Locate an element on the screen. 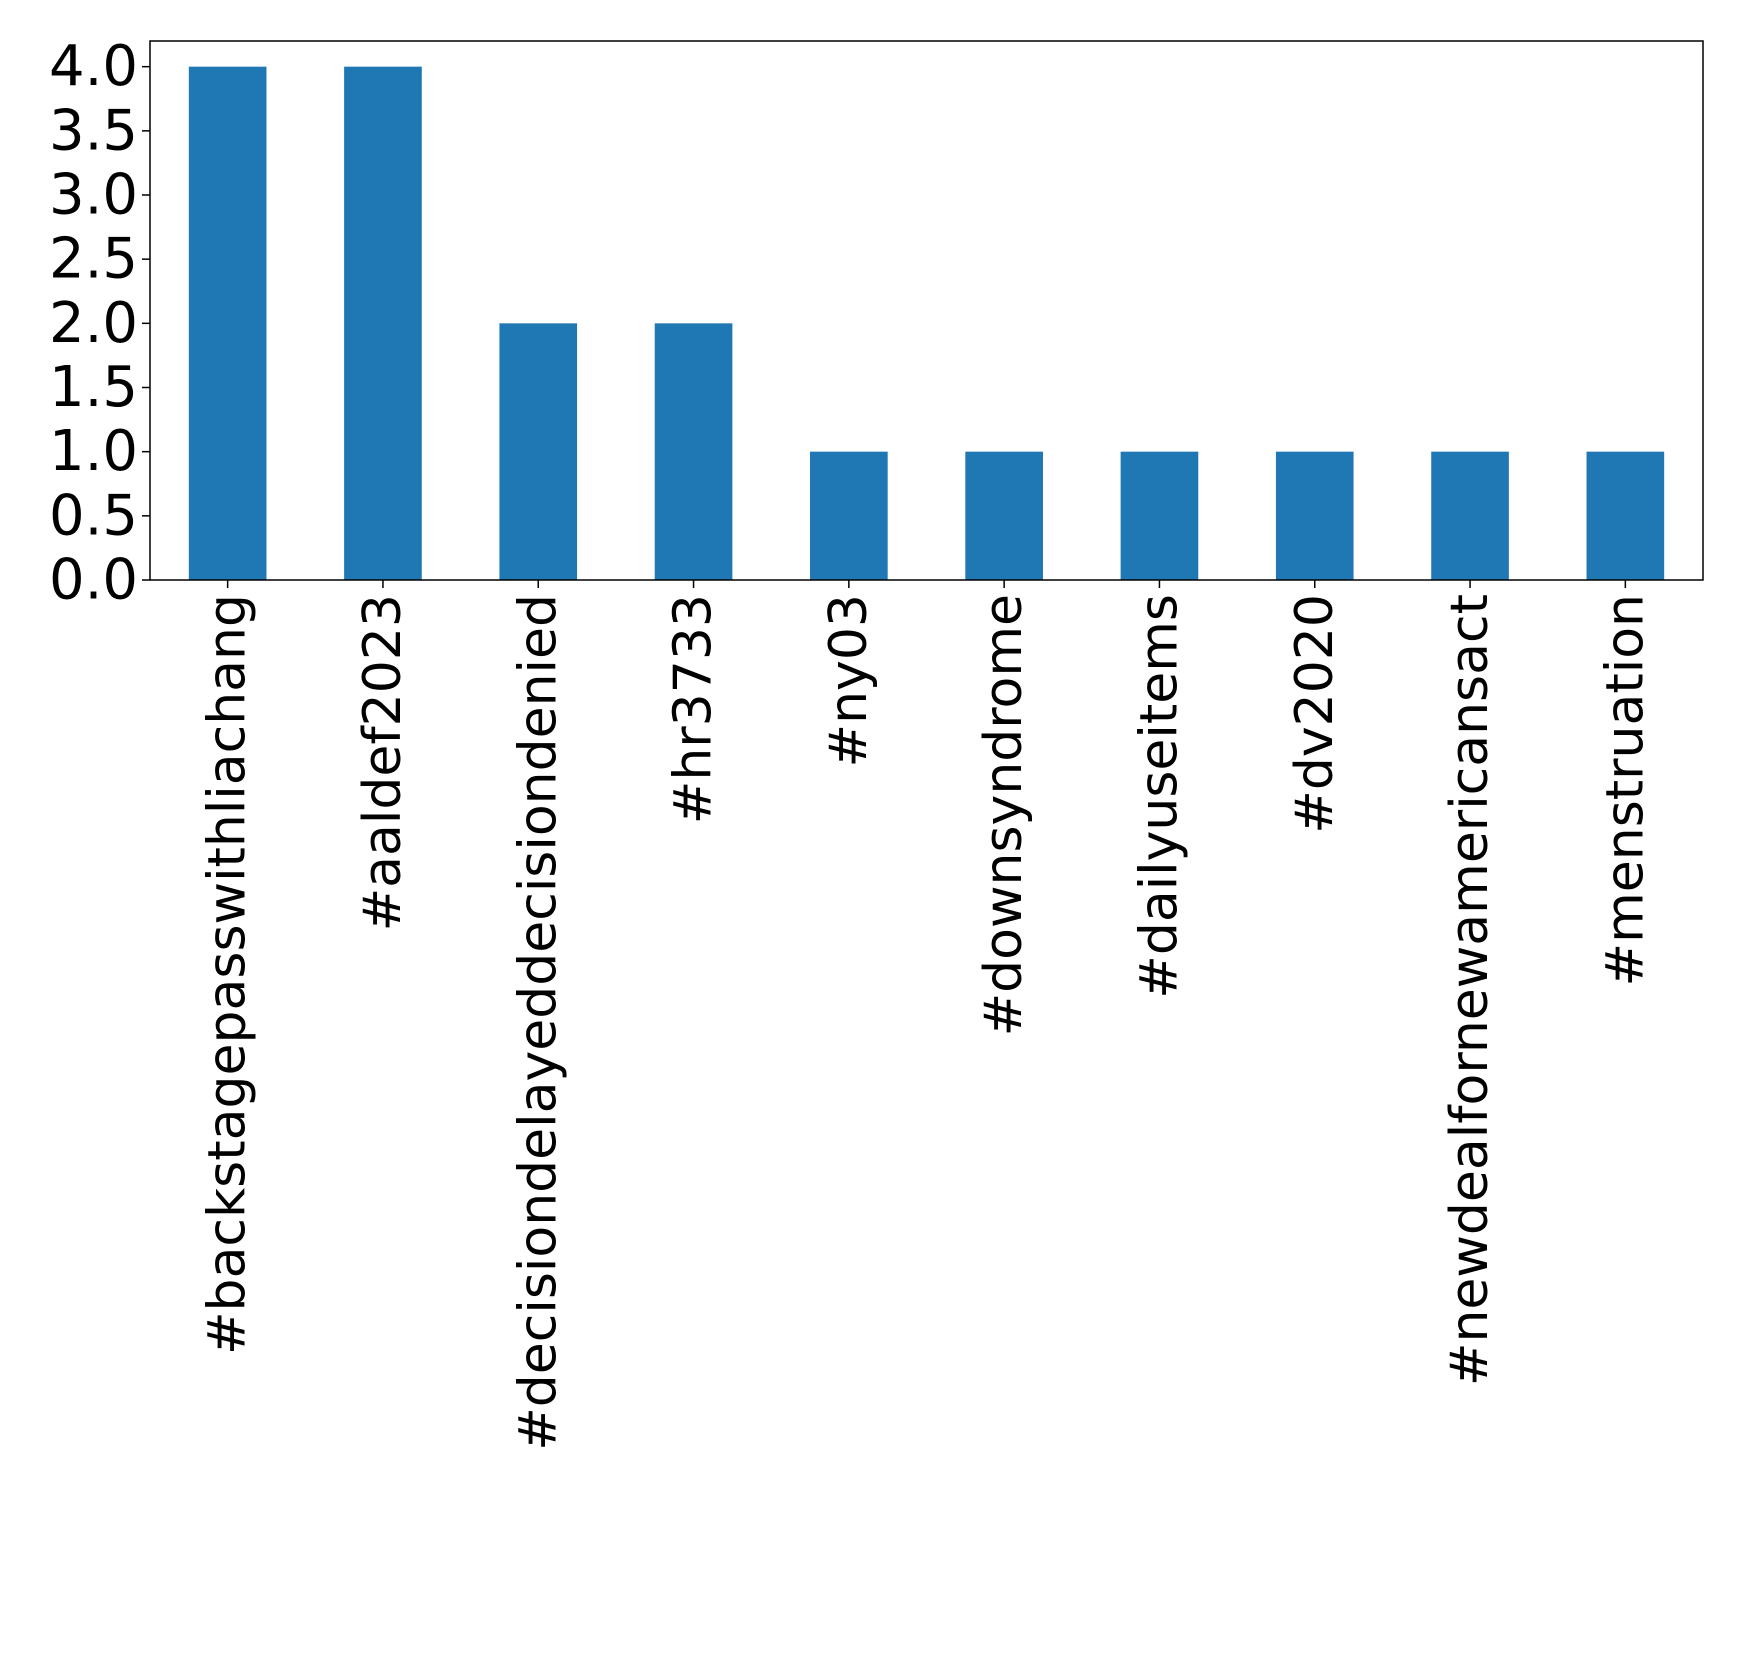 The image size is (1739, 1663). x-tick-label: #backstagepasswithliachang is located at coordinates (228, 974).